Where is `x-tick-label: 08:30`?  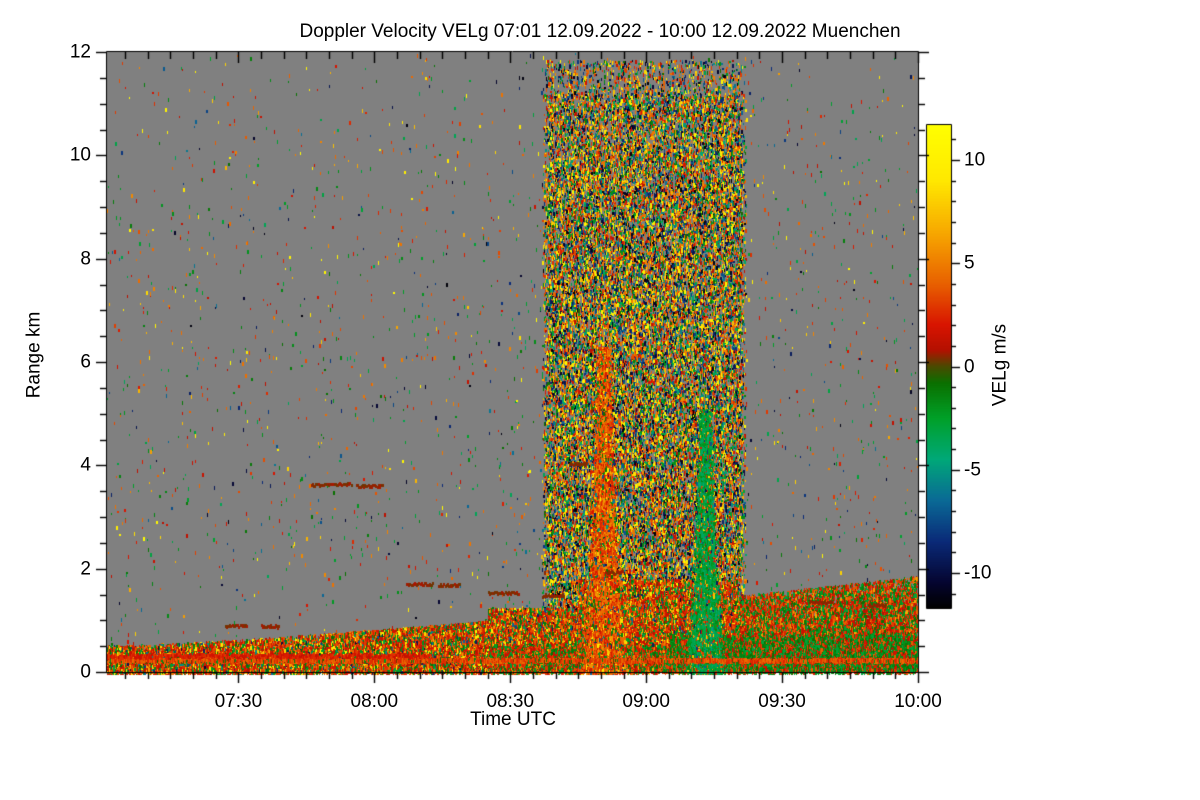 x-tick-label: 08:30 is located at coordinates (510, 701).